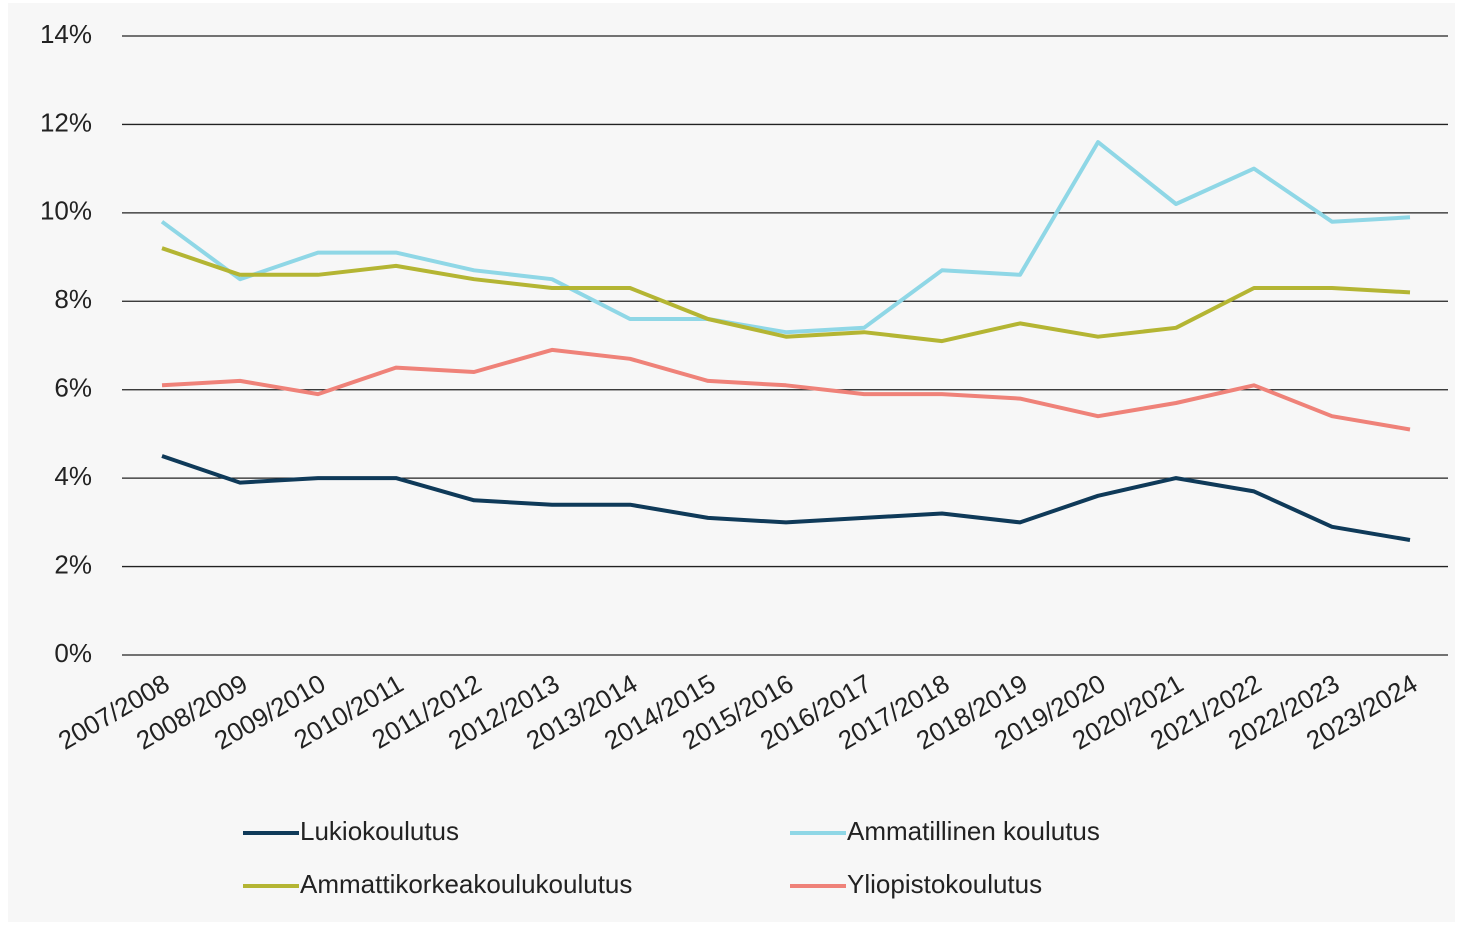 Image resolution: width=1457 pixels, height=925 pixels. I want to click on legend-label: Lukiokoulutus, so click(379, 831).